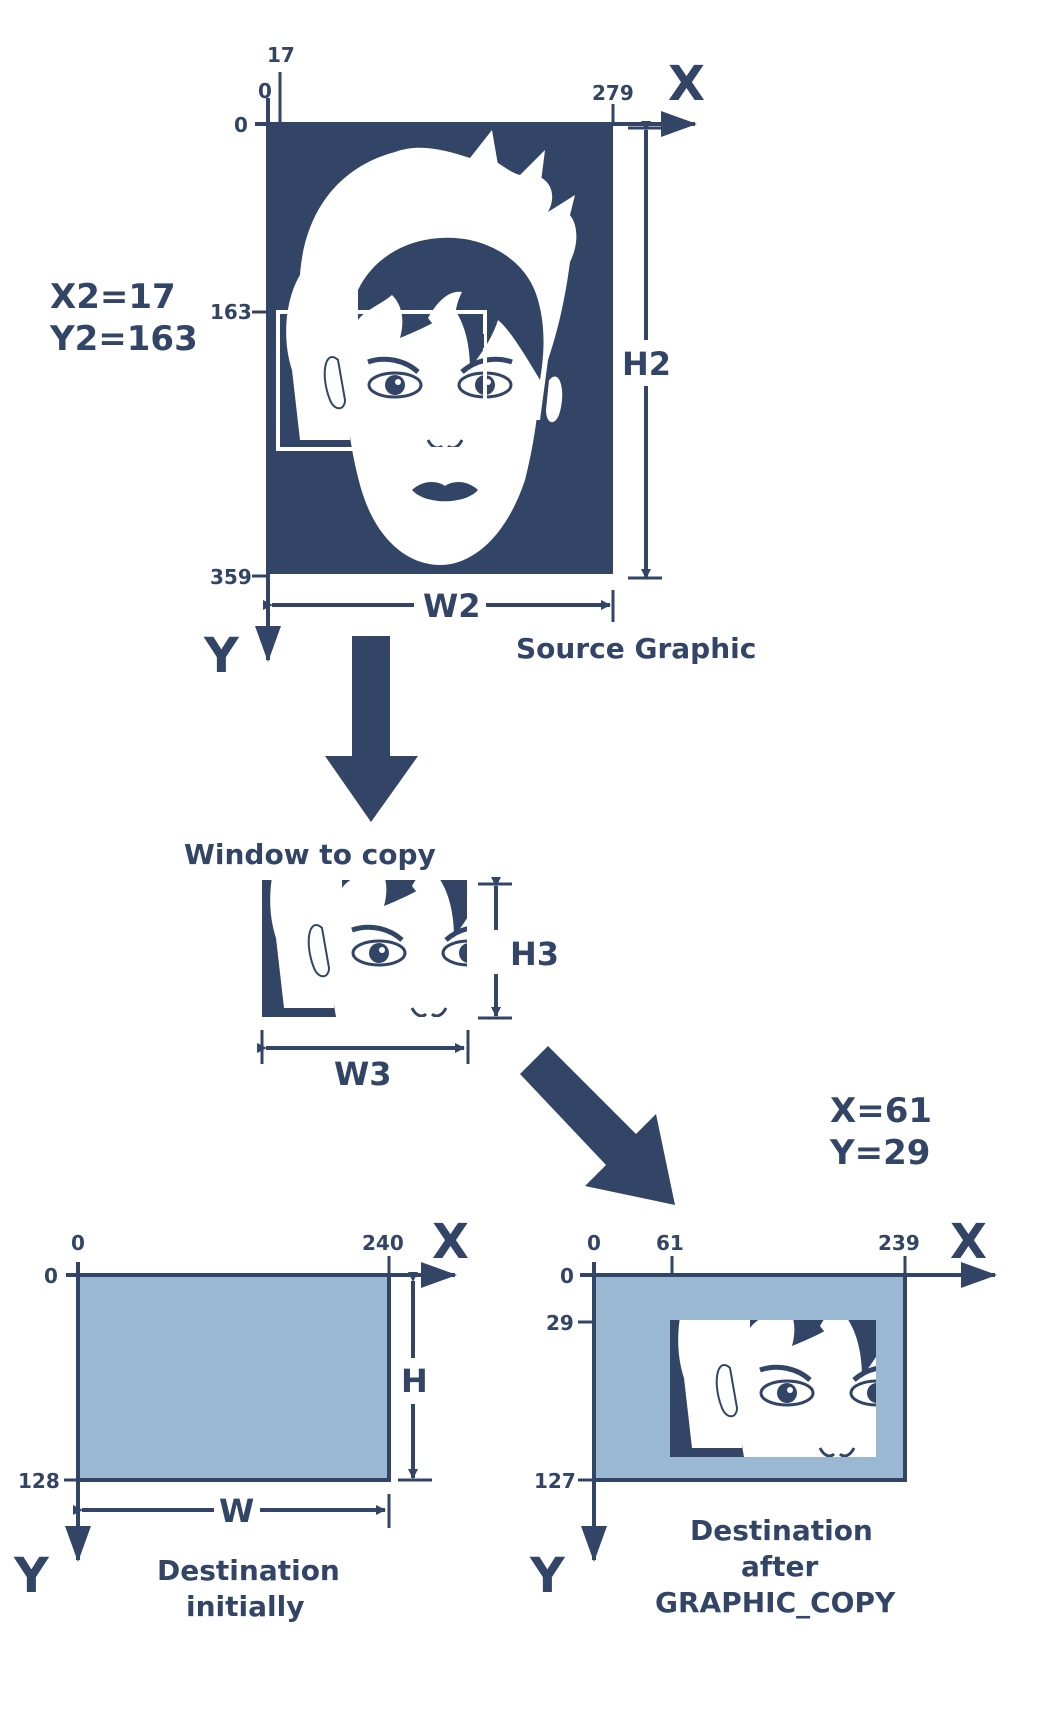 The image size is (1046, 1711). Describe the element at coordinates (899, 1243) in the screenshot. I see `dest-after-x-tick-239: 239` at that location.